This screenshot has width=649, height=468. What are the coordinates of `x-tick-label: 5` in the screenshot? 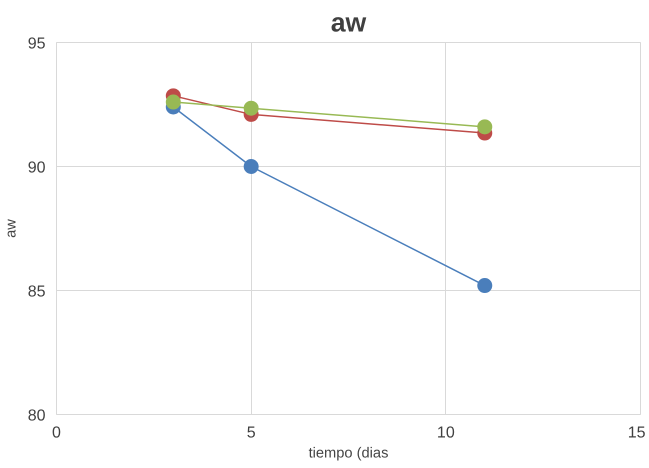 It's located at (251, 433).